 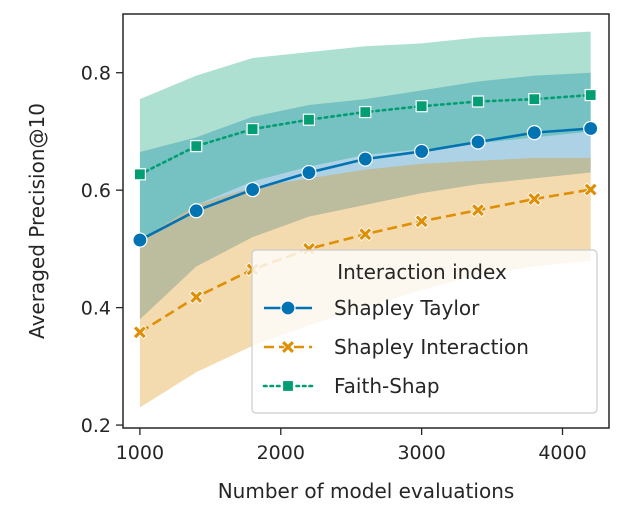 What do you see at coordinates (351, 446) in the screenshot?
I see `x-axis: 1000 2000 3000 4000` at bounding box center [351, 446].